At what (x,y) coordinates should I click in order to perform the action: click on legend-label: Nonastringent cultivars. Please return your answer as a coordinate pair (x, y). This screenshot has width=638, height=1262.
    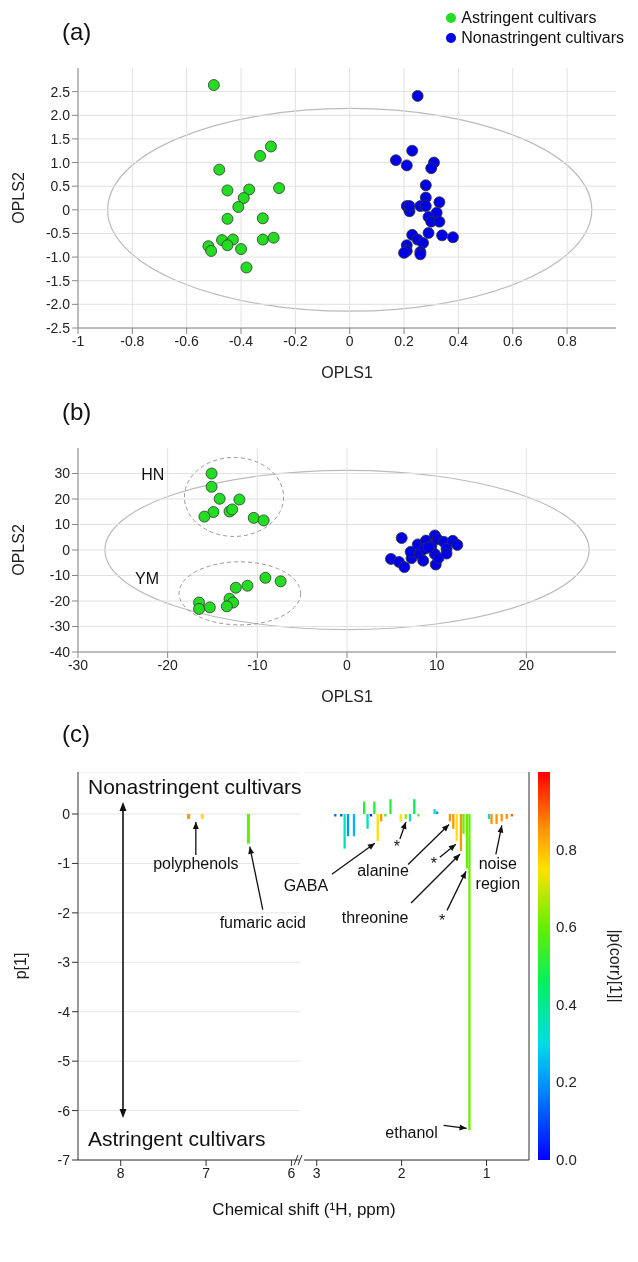
    Looking at the image, I should click on (542, 38).